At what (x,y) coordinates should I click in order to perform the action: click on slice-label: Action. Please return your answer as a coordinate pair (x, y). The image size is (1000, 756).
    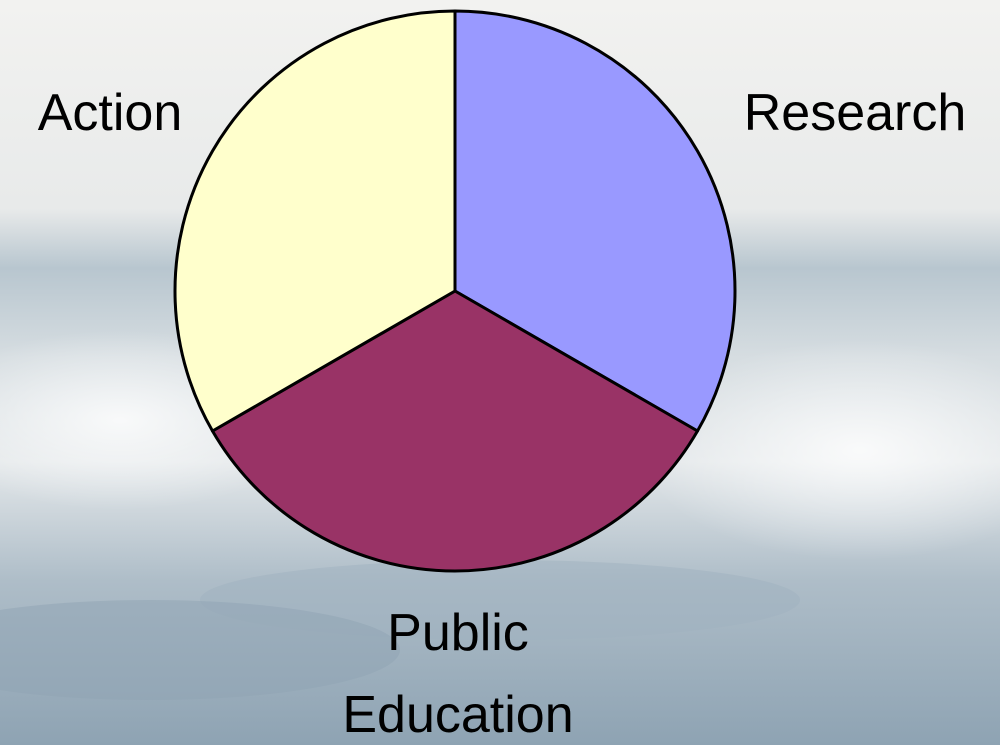
    Looking at the image, I should click on (110, 113).